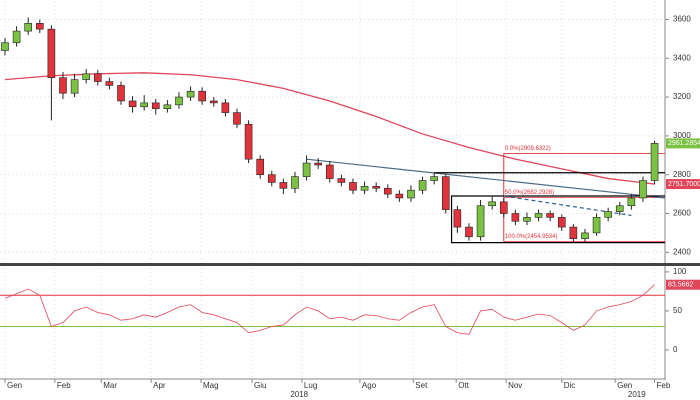  I want to click on x-tick-label: Ago, so click(369, 385).